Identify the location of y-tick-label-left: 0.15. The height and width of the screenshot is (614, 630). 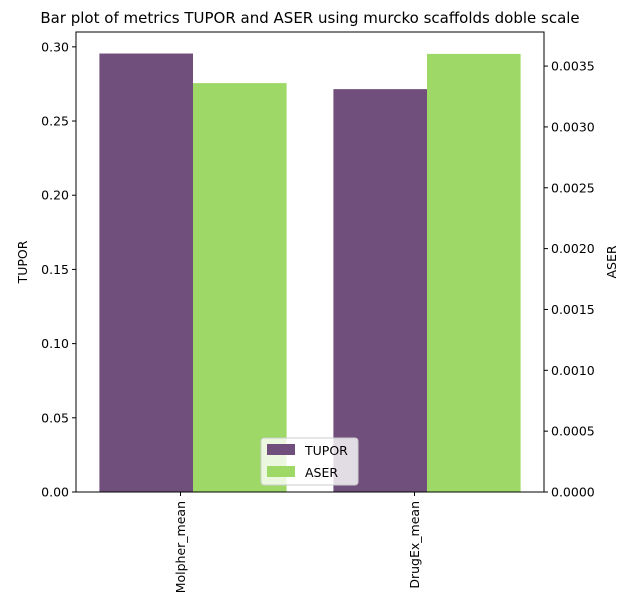
(55, 269).